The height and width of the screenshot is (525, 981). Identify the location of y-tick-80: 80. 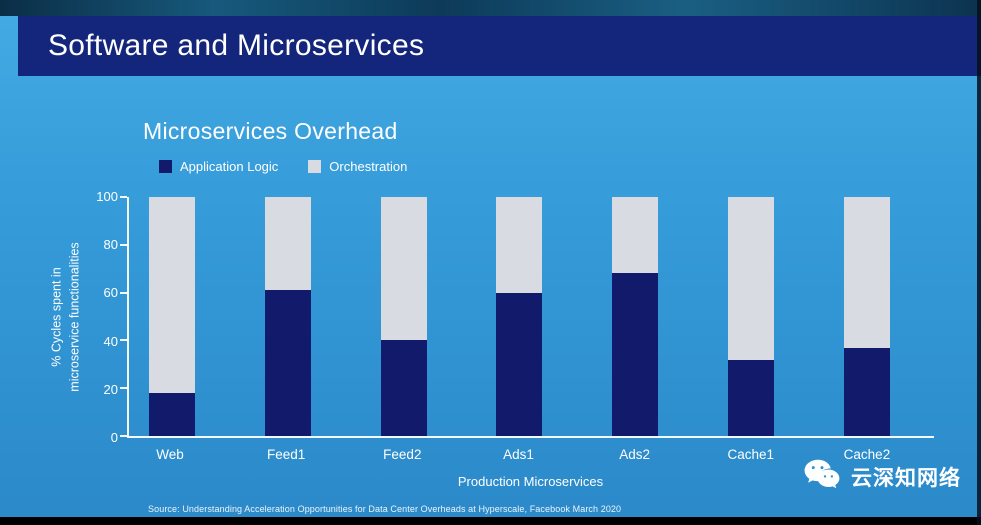
(110, 245).